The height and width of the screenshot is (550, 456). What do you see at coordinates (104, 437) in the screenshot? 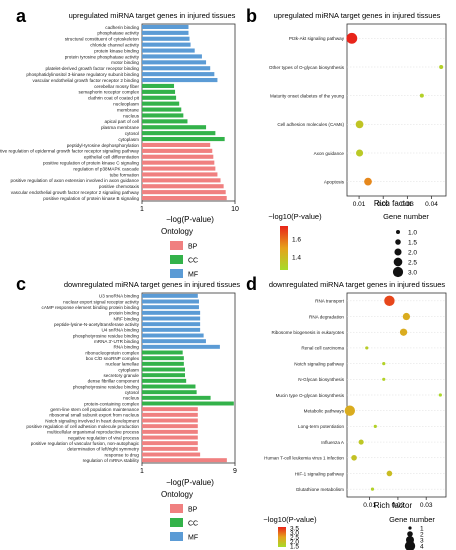
I see `panel-c-category-label: negative regulation of viral process` at bounding box center [104, 437].